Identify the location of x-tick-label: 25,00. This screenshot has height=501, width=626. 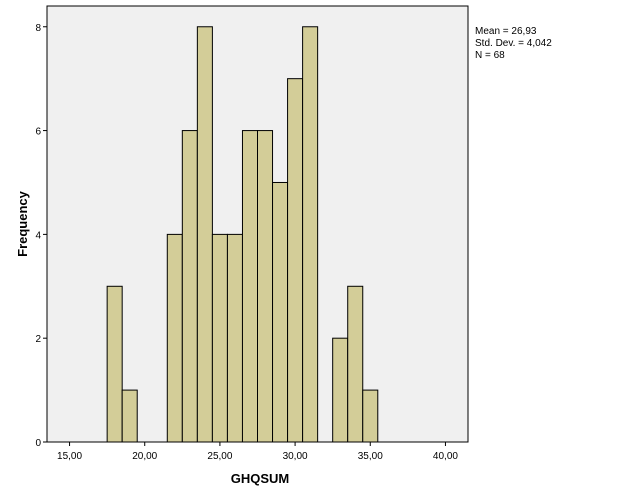
(219, 456).